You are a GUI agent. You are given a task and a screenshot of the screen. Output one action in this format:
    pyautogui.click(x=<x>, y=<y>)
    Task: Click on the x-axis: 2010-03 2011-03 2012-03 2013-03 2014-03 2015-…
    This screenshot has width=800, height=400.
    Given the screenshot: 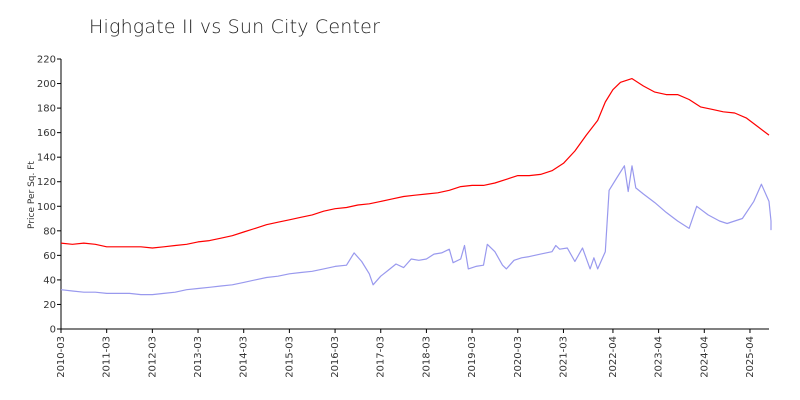 What is the action you would take?
    pyautogui.click(x=412, y=353)
    